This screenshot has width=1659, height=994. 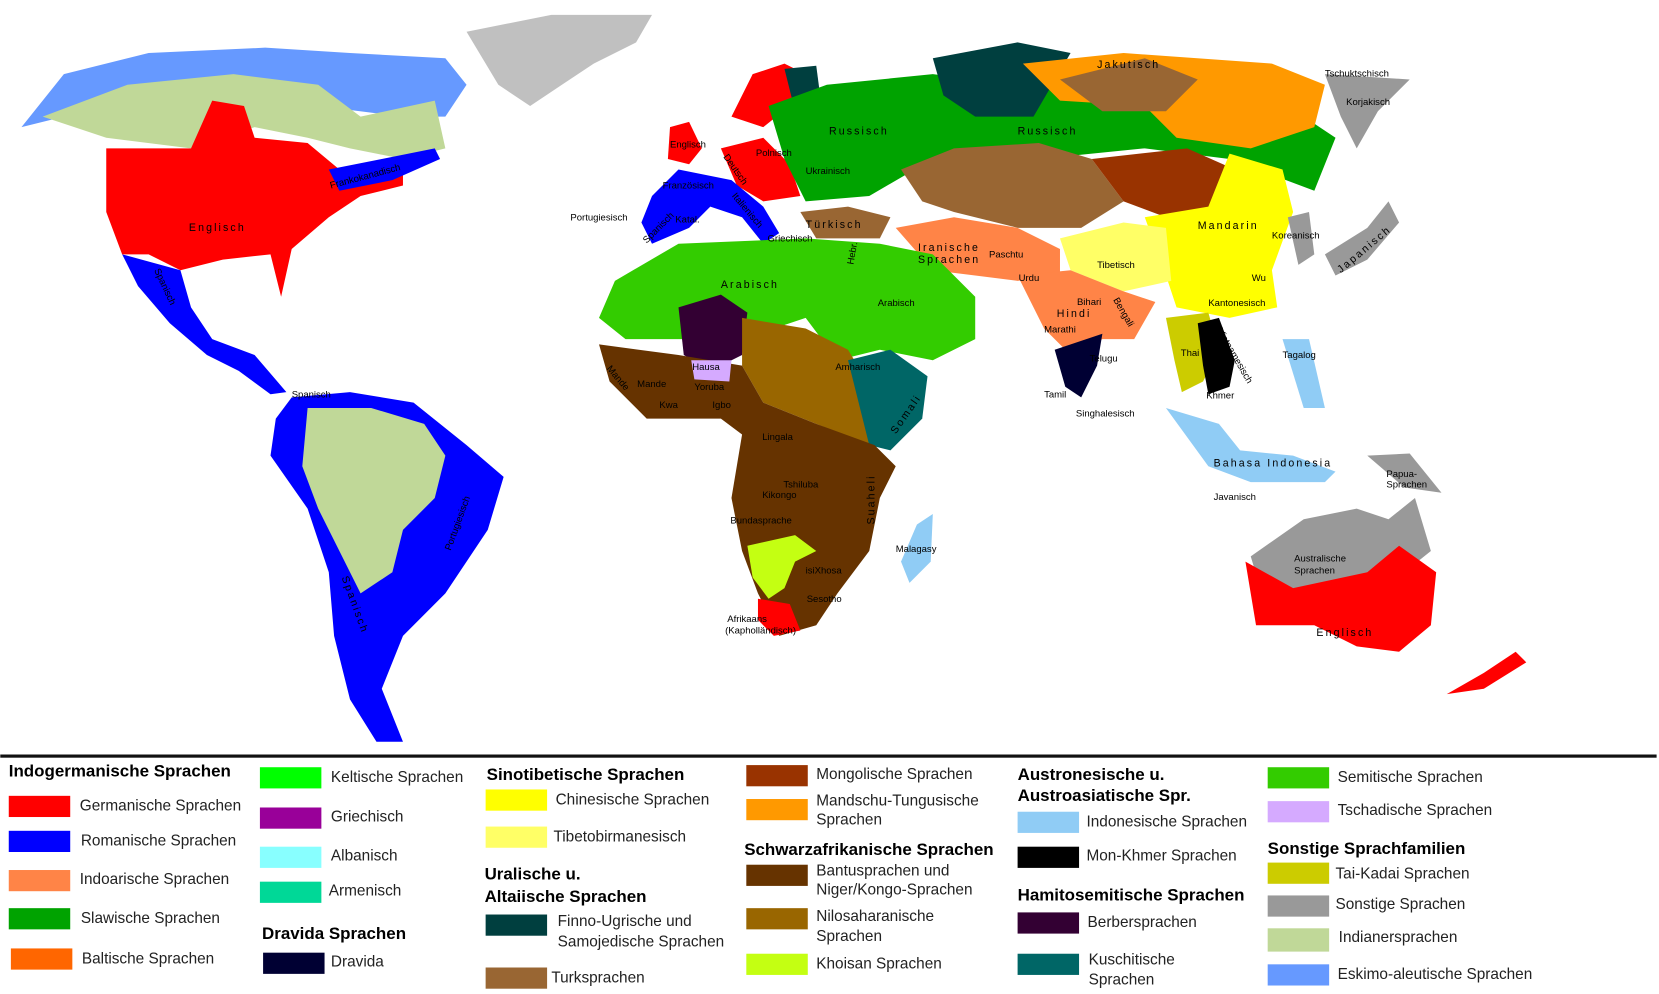 I want to click on legend-divider, so click(x=828, y=756).